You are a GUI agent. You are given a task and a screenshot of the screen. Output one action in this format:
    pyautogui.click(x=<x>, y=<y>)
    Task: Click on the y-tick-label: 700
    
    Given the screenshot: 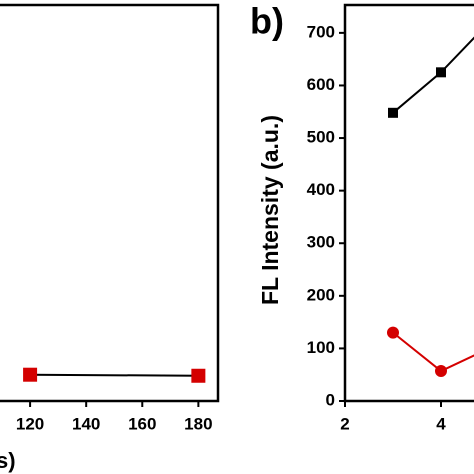 What is the action you would take?
    pyautogui.click(x=321, y=31)
    